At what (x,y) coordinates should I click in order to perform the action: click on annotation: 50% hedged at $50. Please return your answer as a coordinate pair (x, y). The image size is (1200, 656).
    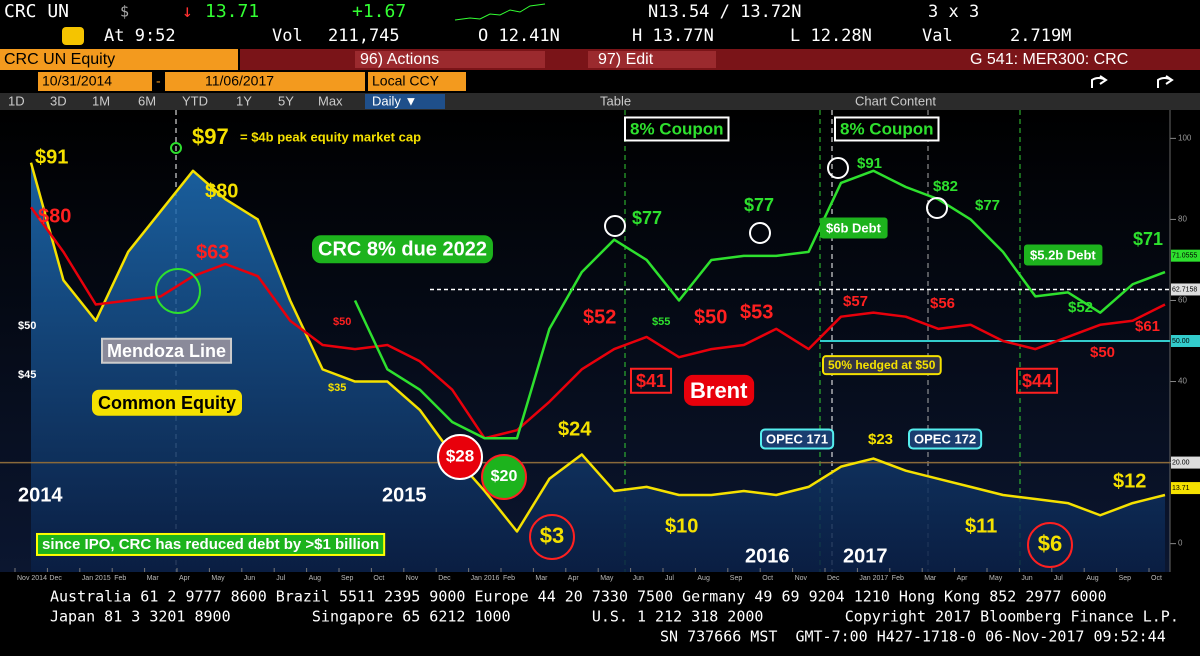
    Looking at the image, I should click on (882, 365).